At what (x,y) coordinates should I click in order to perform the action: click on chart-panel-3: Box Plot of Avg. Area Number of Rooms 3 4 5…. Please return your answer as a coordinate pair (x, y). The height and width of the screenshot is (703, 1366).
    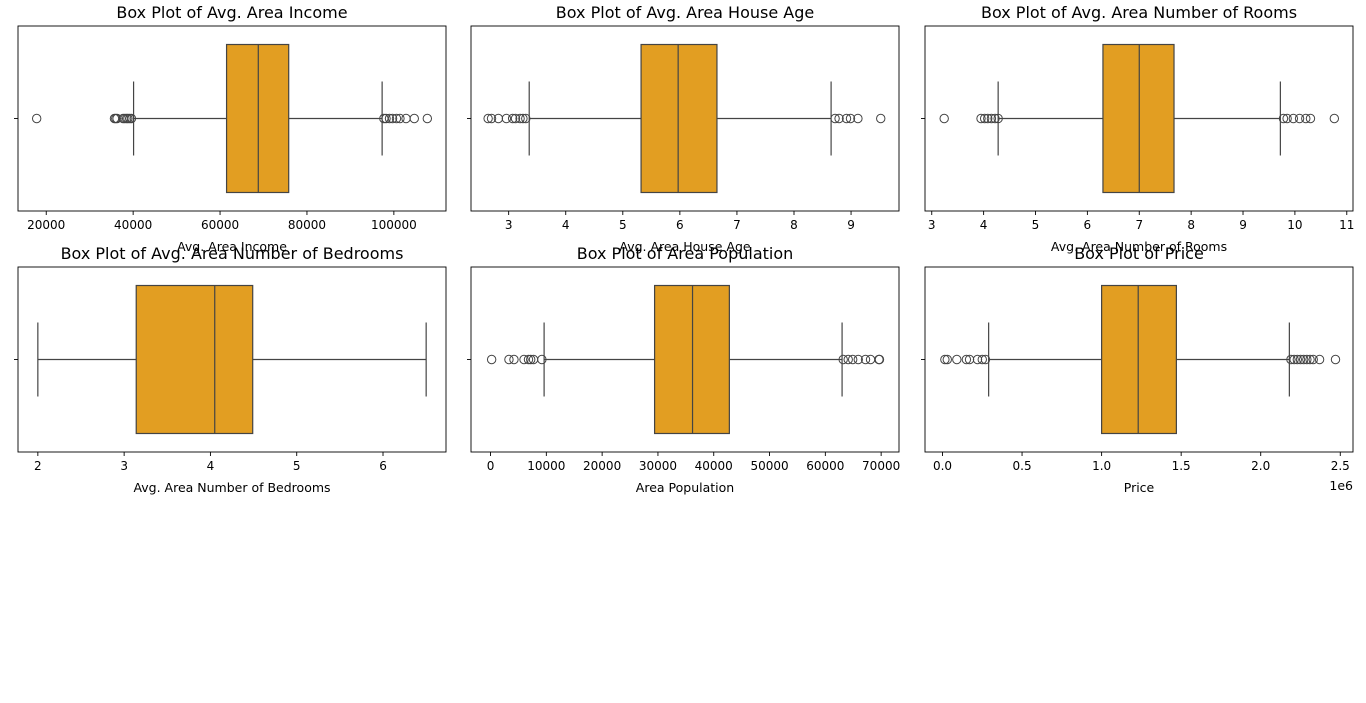
    Looking at the image, I should click on (1137, 128).